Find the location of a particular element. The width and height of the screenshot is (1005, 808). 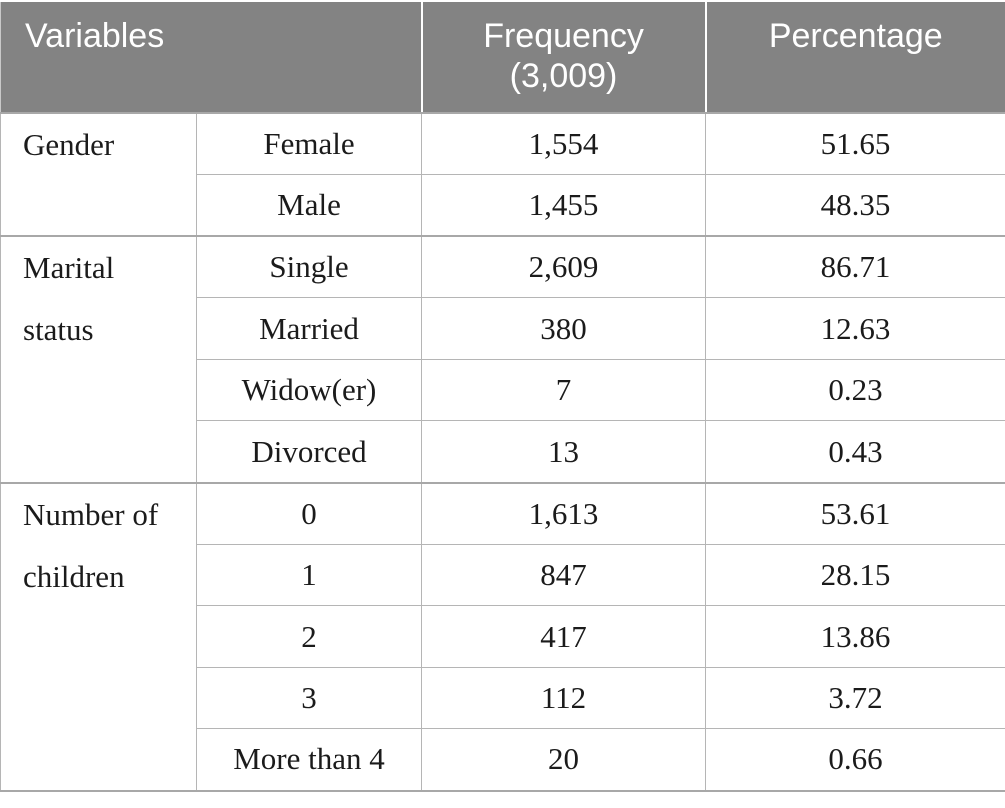

percentage-cell: 0.66 is located at coordinates (855, 760).